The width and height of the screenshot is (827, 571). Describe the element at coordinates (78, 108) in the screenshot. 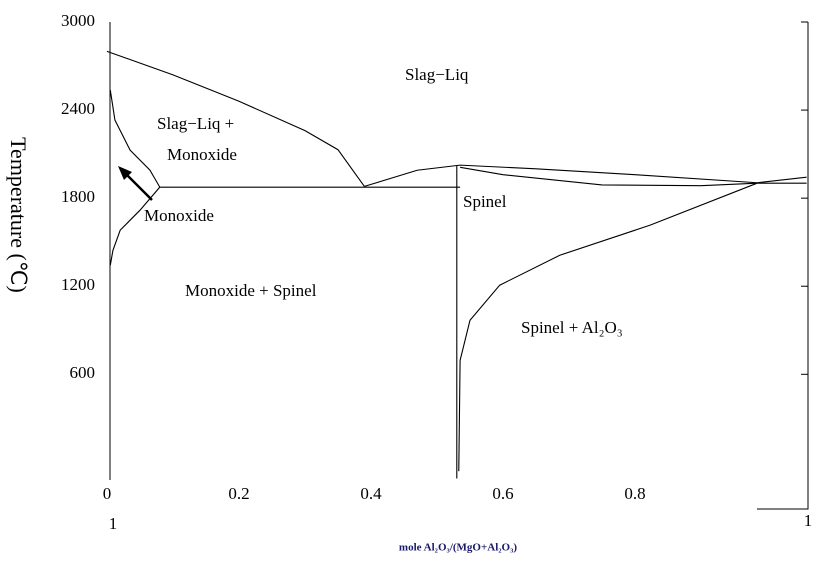

I see `y-tick-label: 2400` at that location.